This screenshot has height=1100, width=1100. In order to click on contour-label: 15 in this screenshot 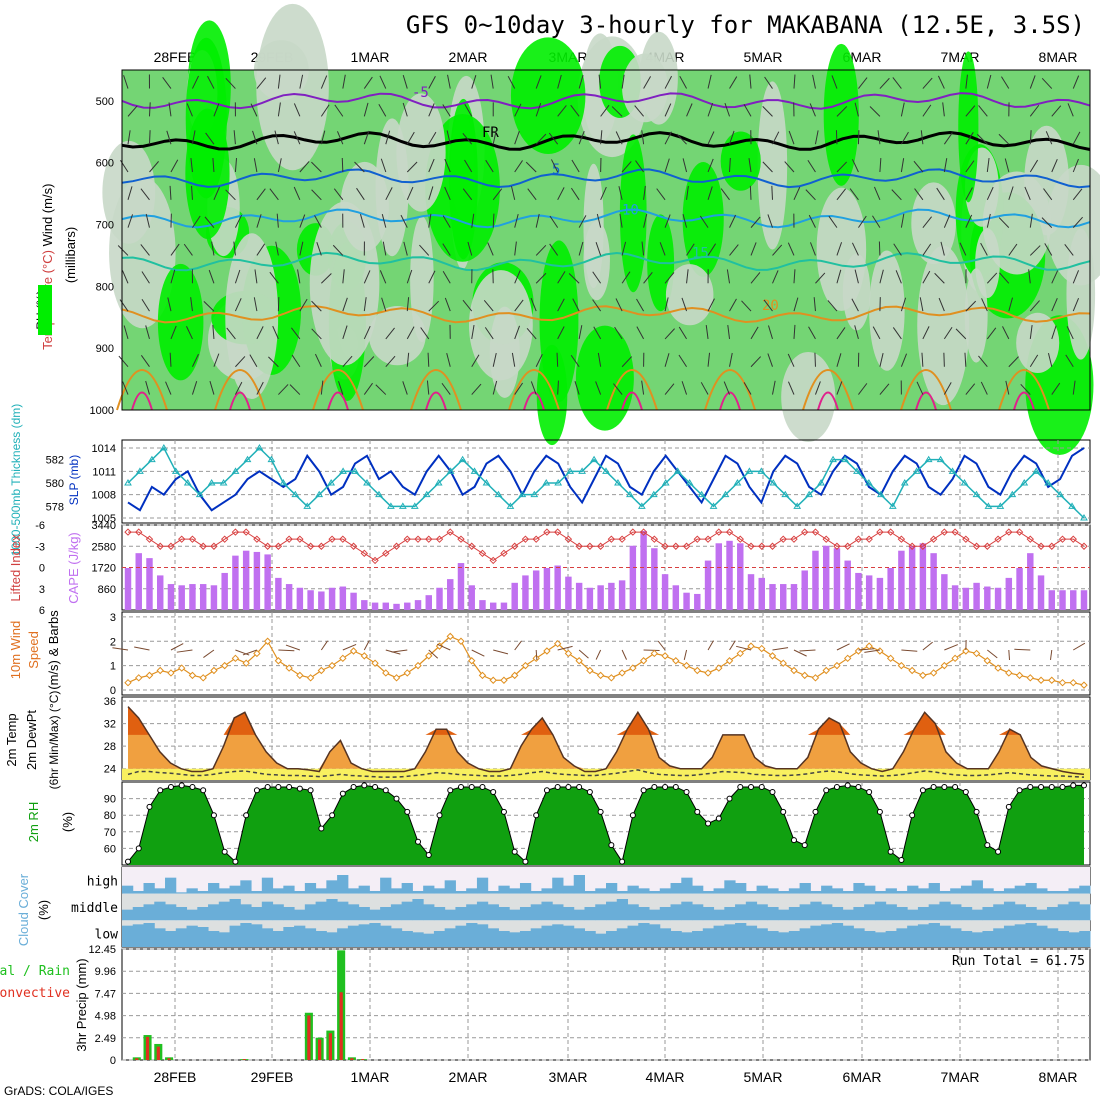, I will do `click(700, 254)`.